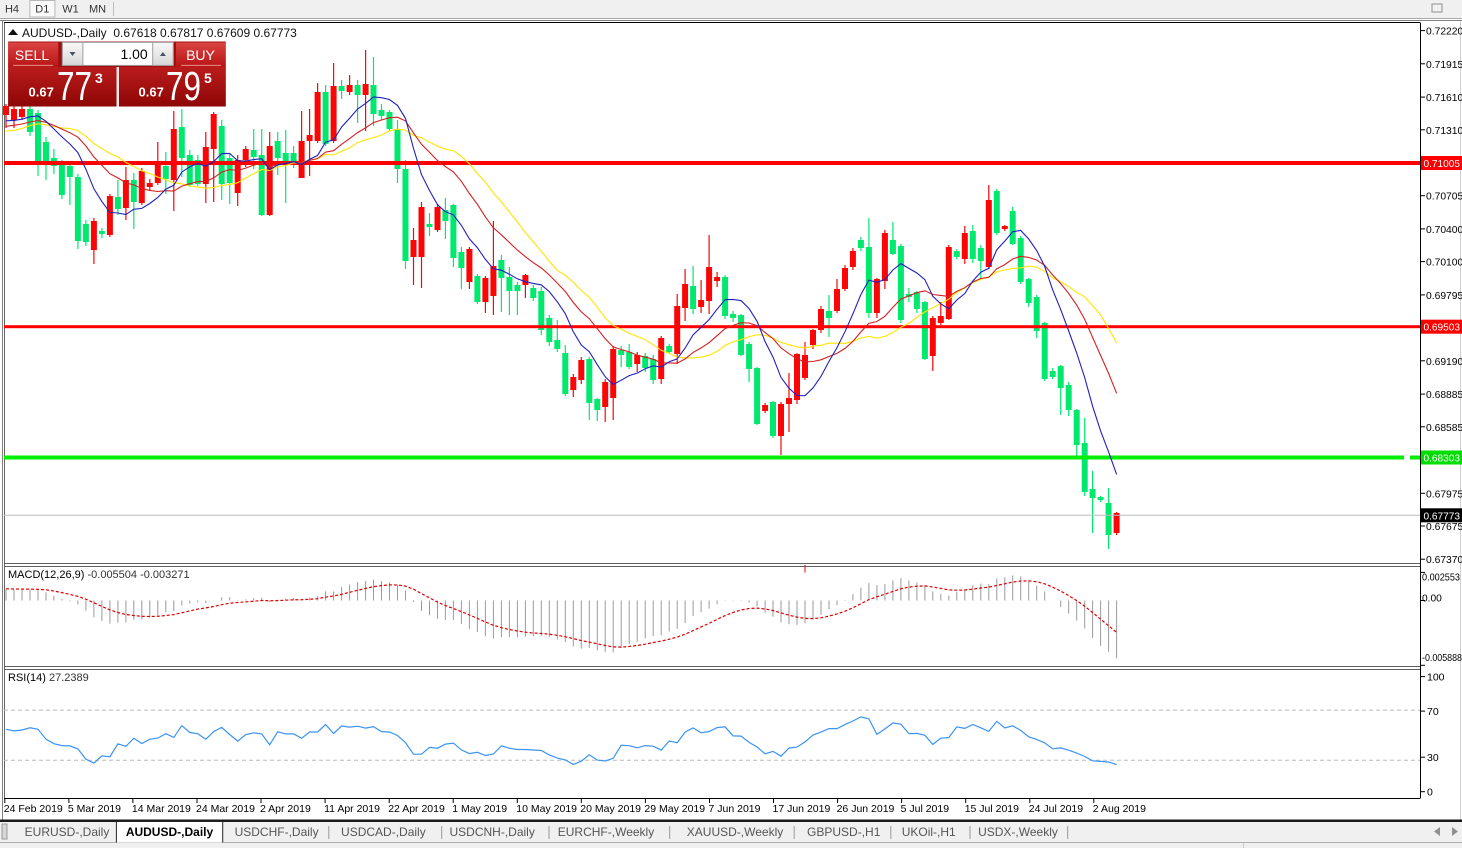  I want to click on svg-text: 0.69190, so click(1444, 362).